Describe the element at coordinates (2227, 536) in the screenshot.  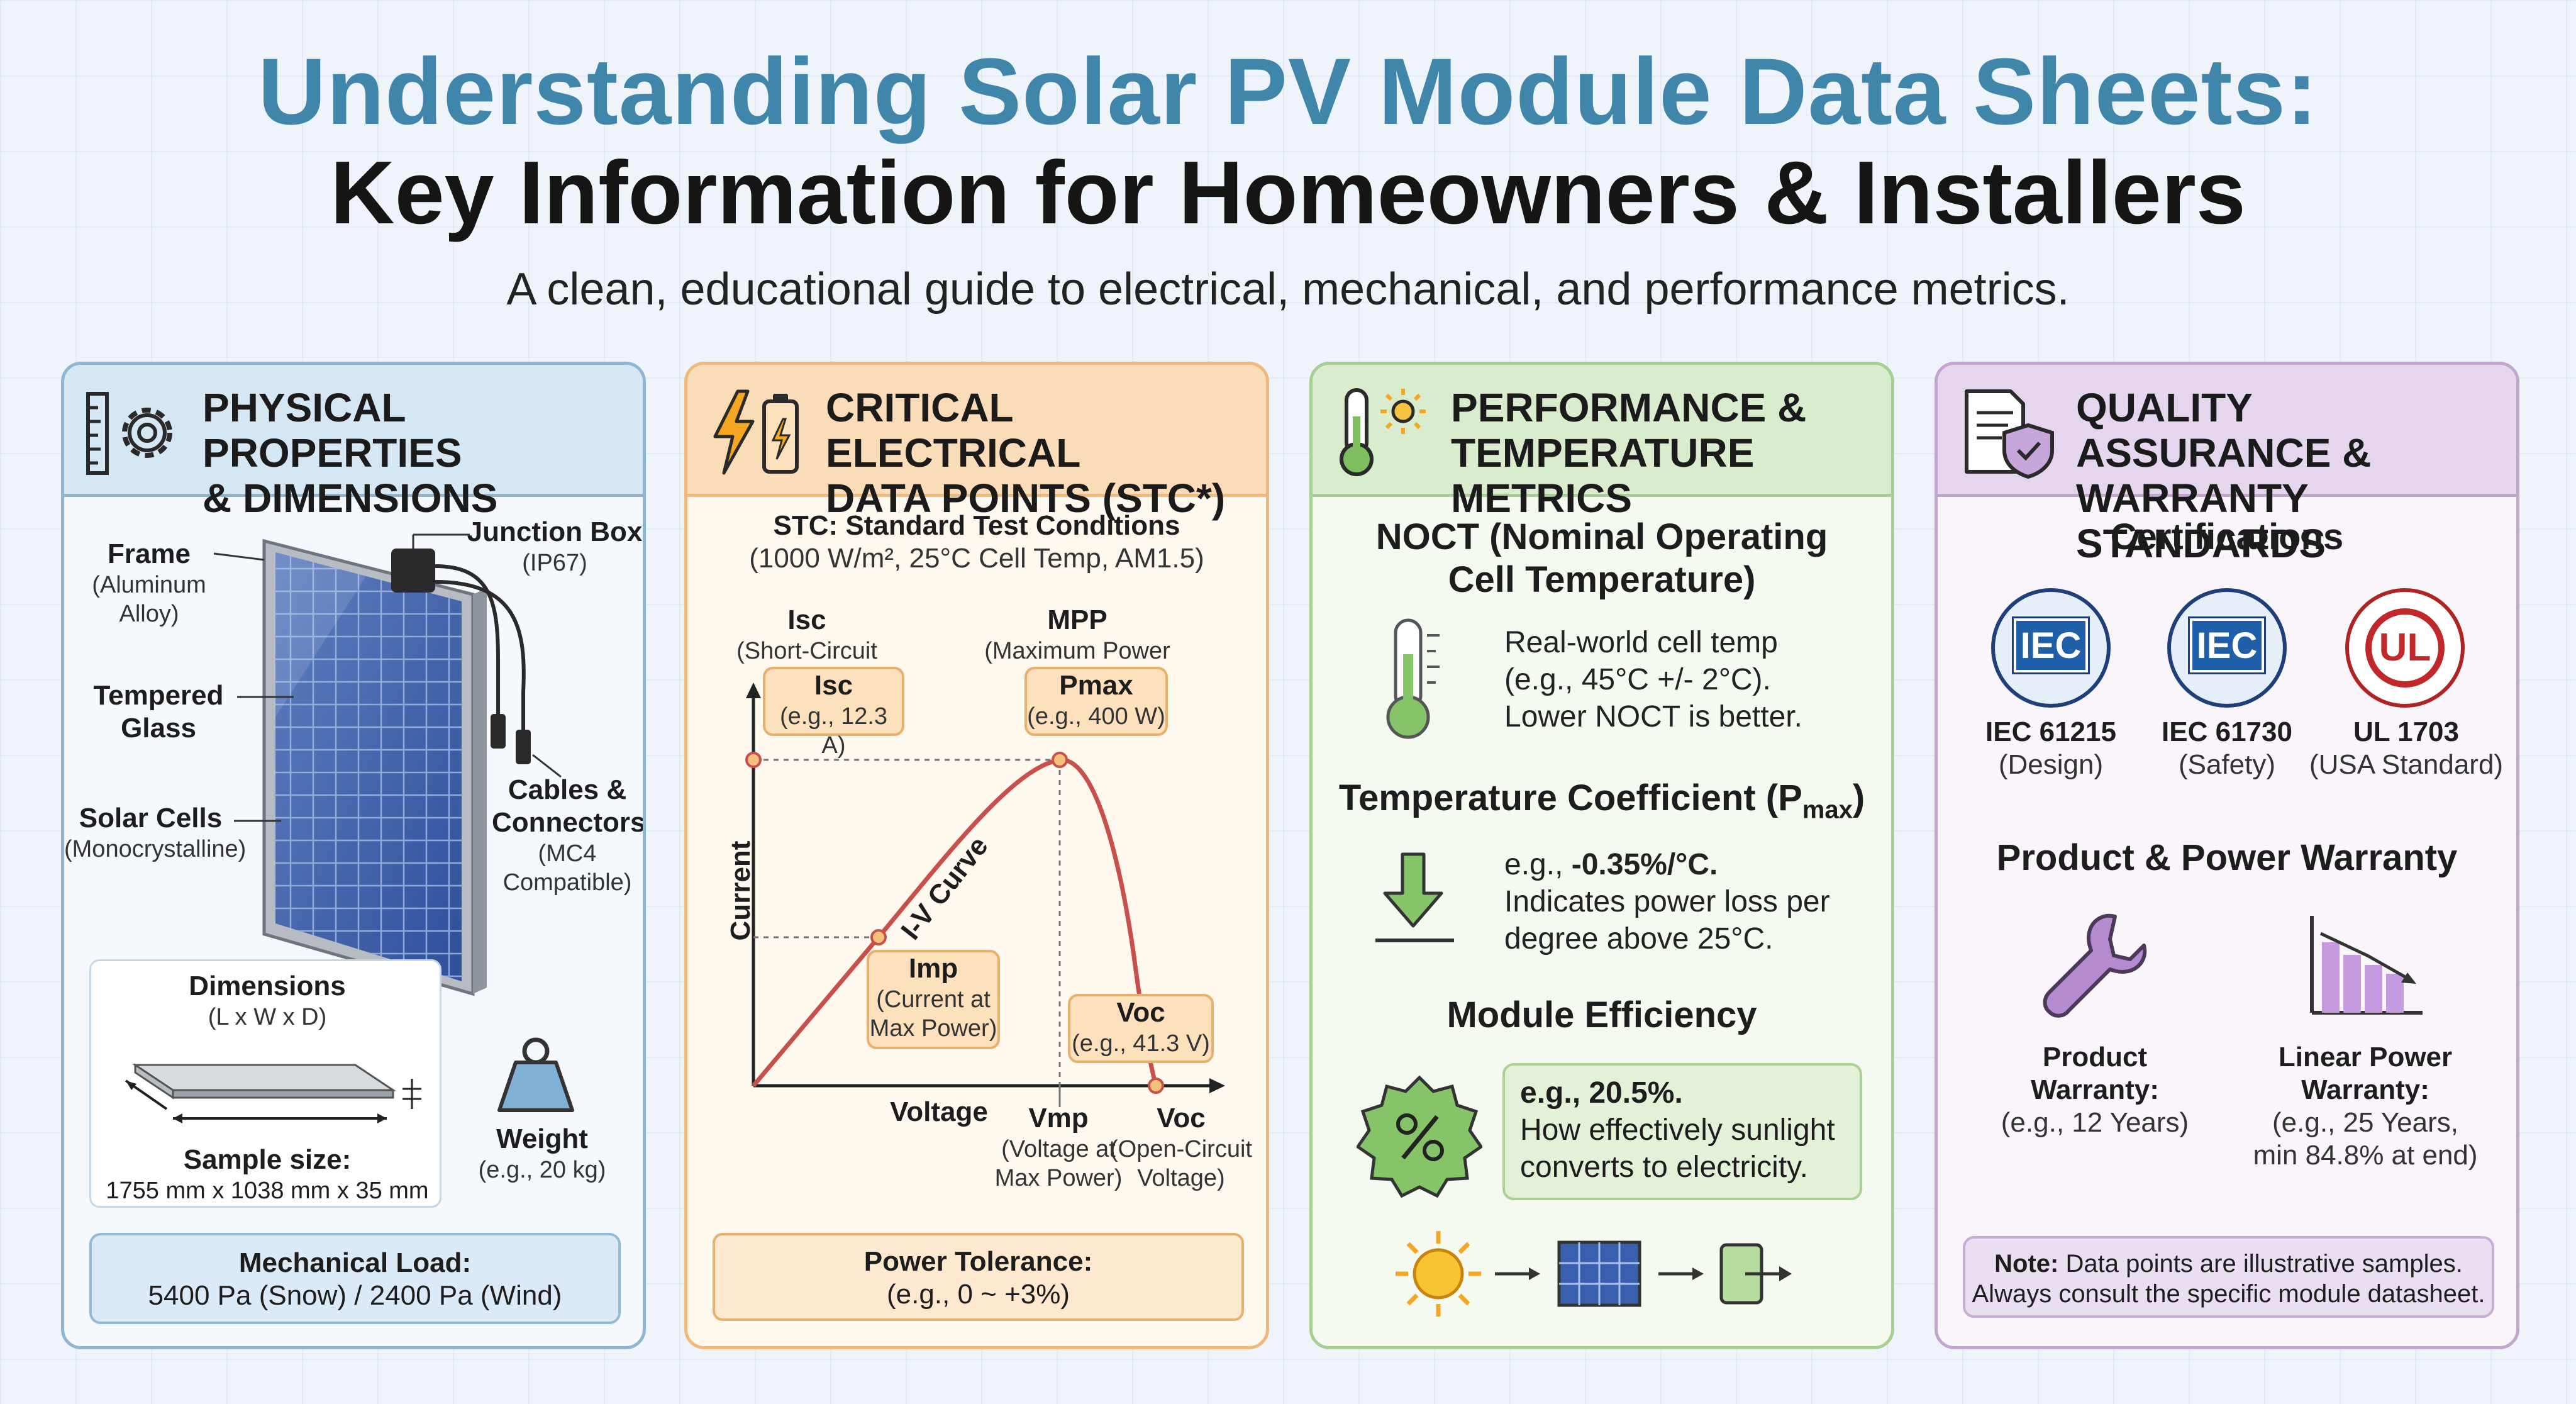
I see `certifications-title: Certifications` at that location.